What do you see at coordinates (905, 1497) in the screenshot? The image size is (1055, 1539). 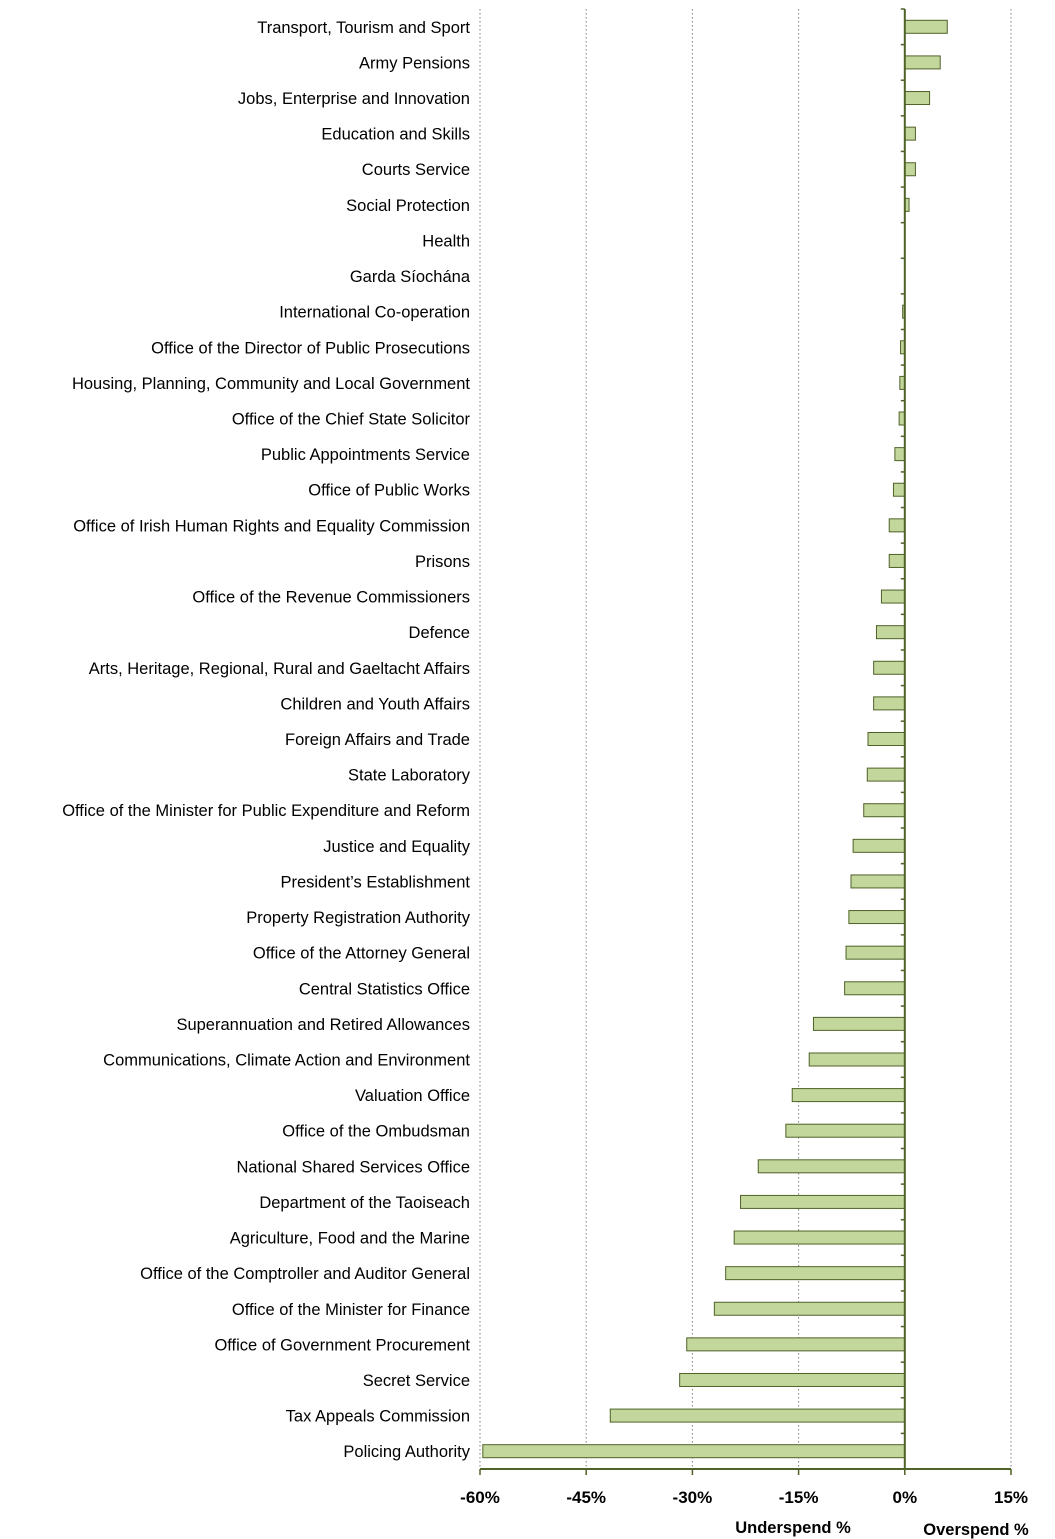 I see `x-tick-label: 0%` at bounding box center [905, 1497].